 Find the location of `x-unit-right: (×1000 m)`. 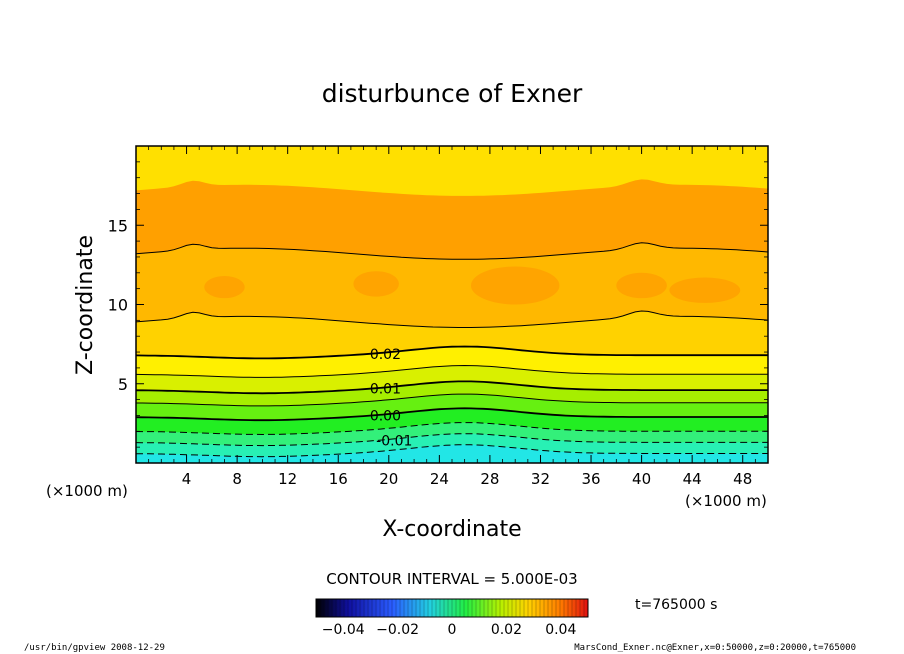

x-unit-right: (×1000 m) is located at coordinates (726, 501).